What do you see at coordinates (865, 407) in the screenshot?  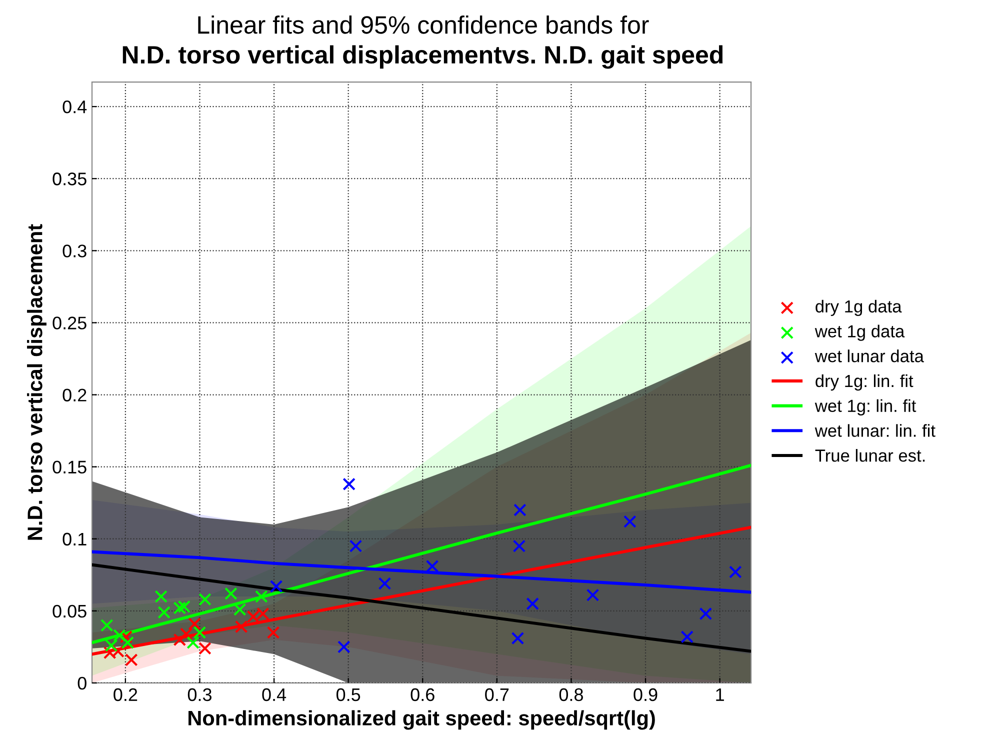 I see `legend-label: wet 1g: lin. fit` at bounding box center [865, 407].